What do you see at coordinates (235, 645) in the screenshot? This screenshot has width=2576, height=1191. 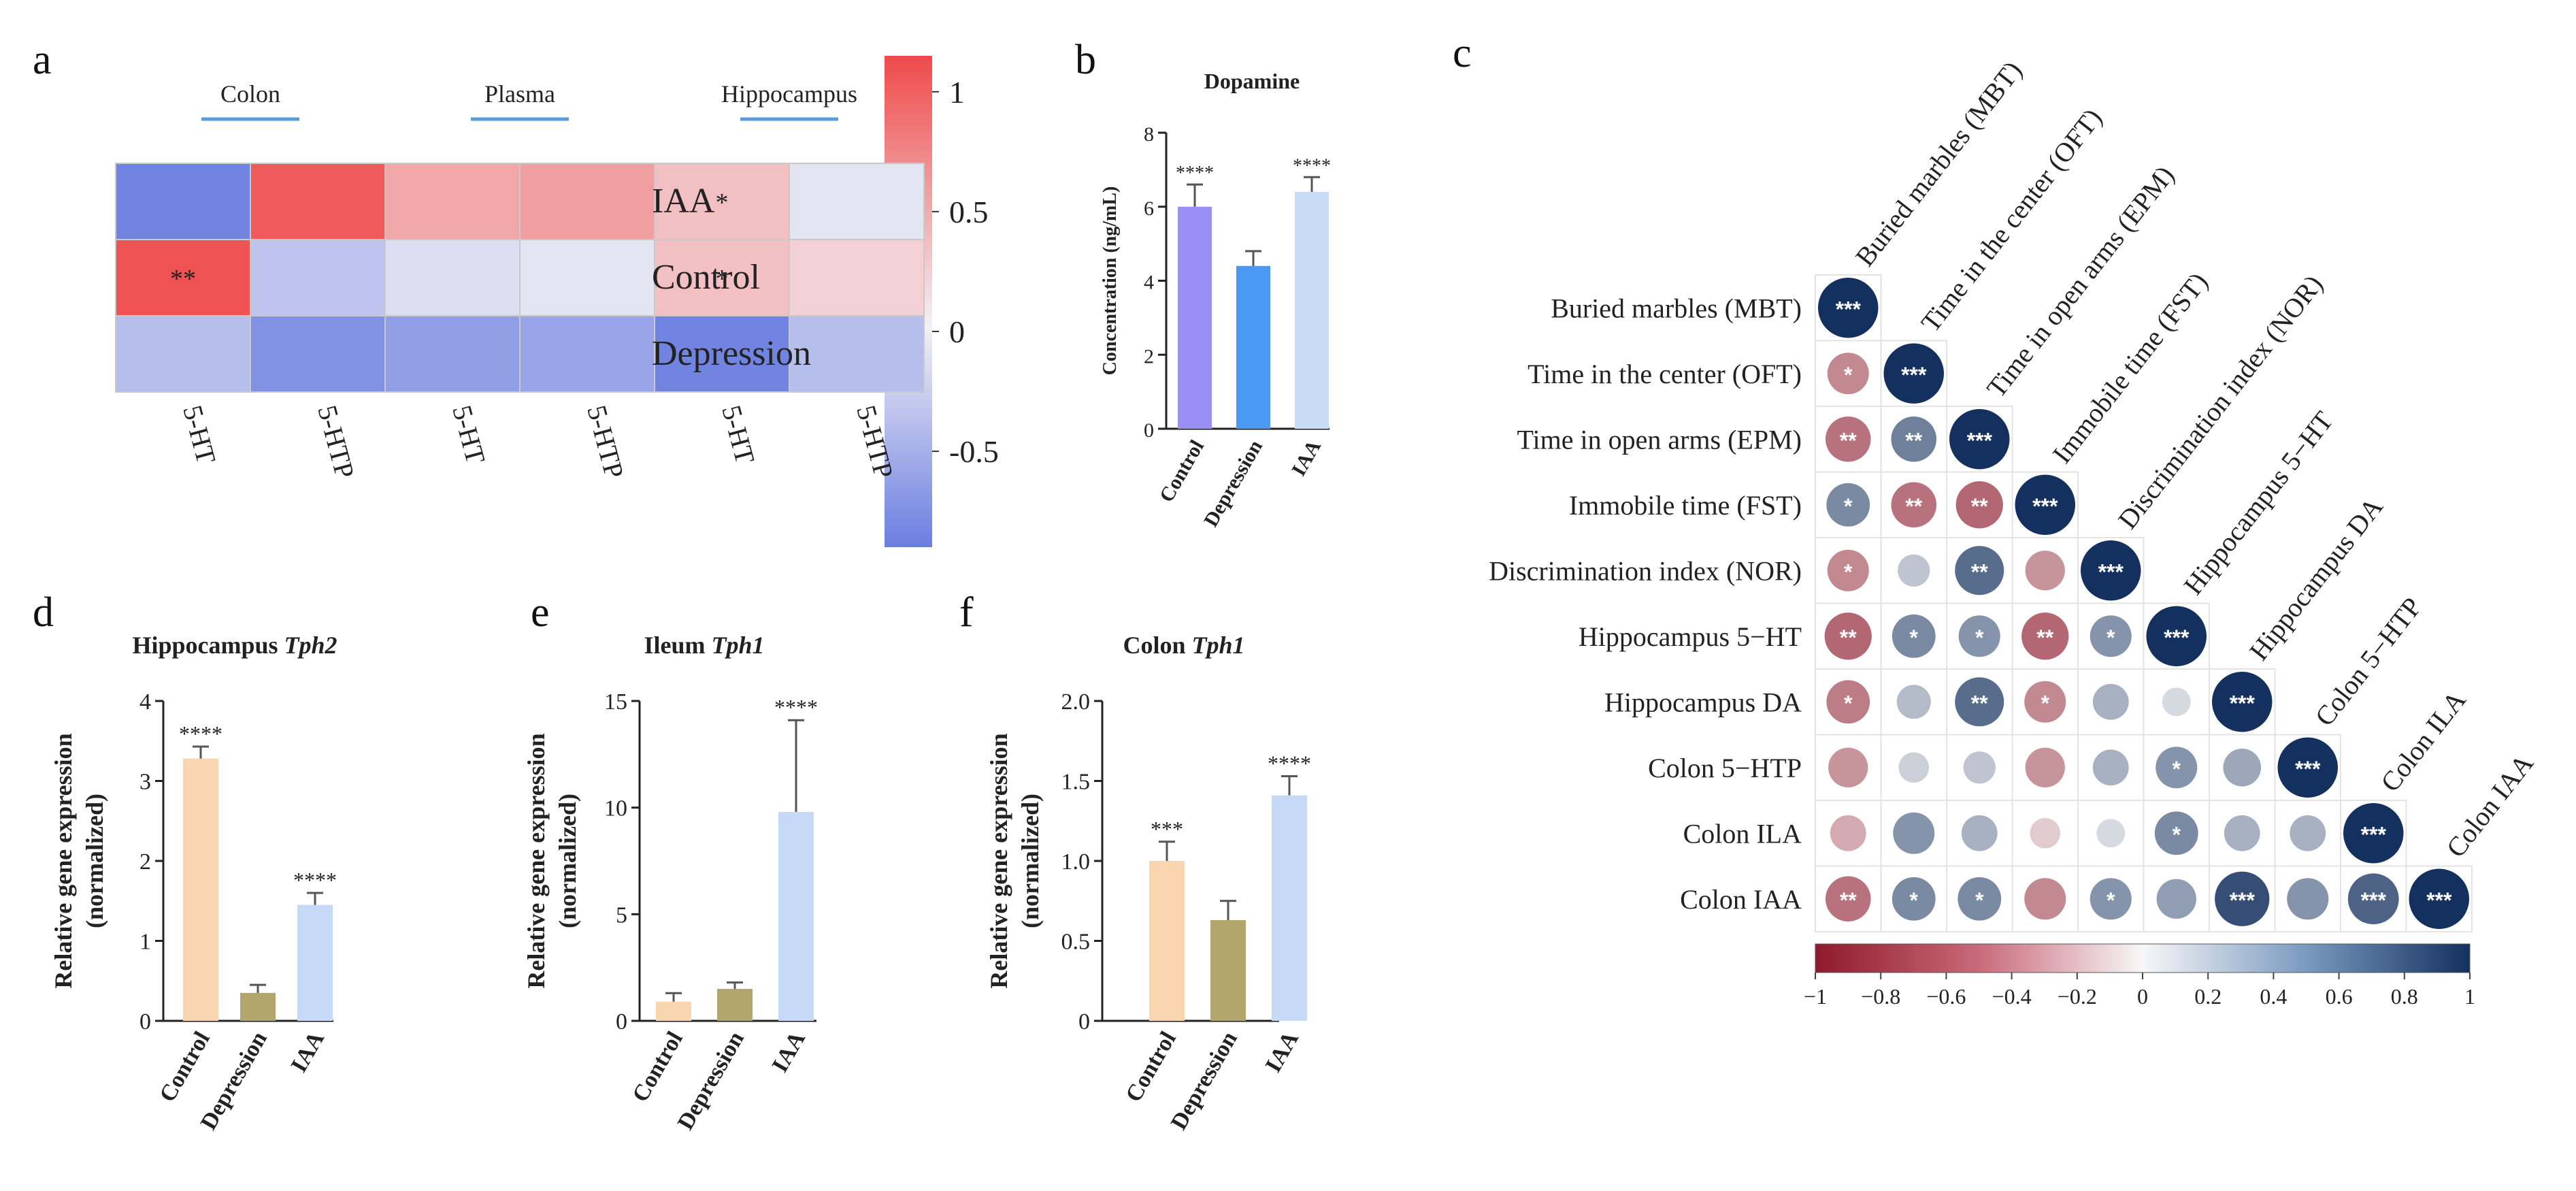 I see `chart-title: Hippocampus Tph2` at bounding box center [235, 645].